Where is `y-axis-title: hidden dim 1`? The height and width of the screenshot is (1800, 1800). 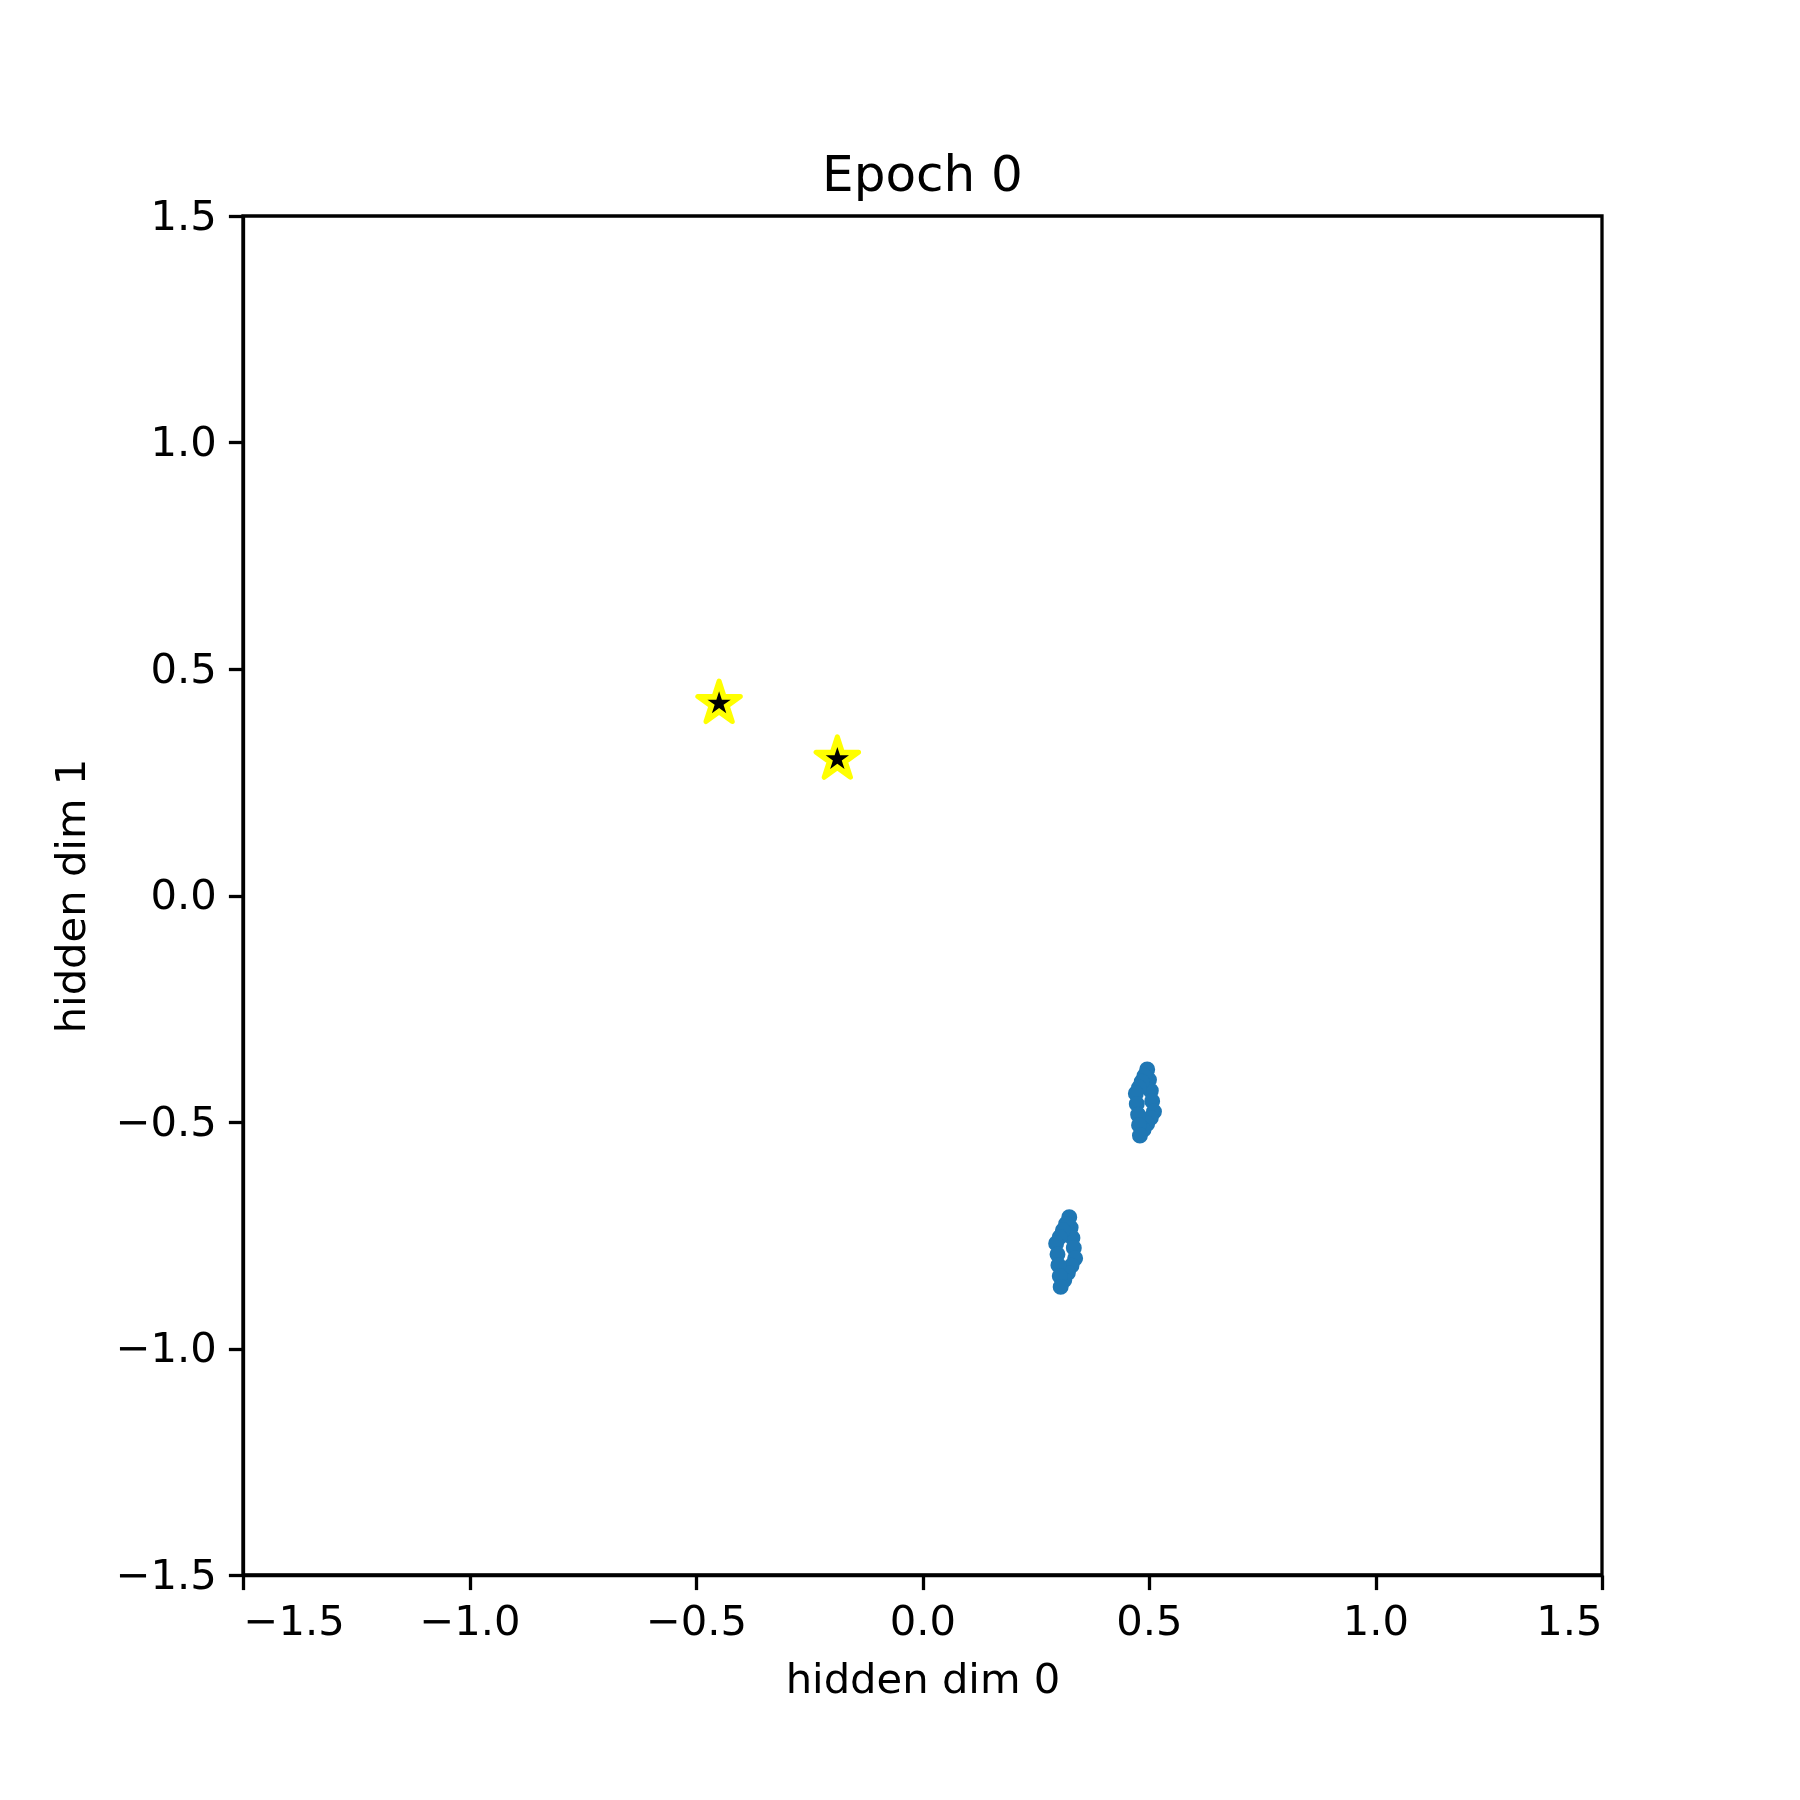
y-axis-title: hidden dim 1 is located at coordinates (70, 896).